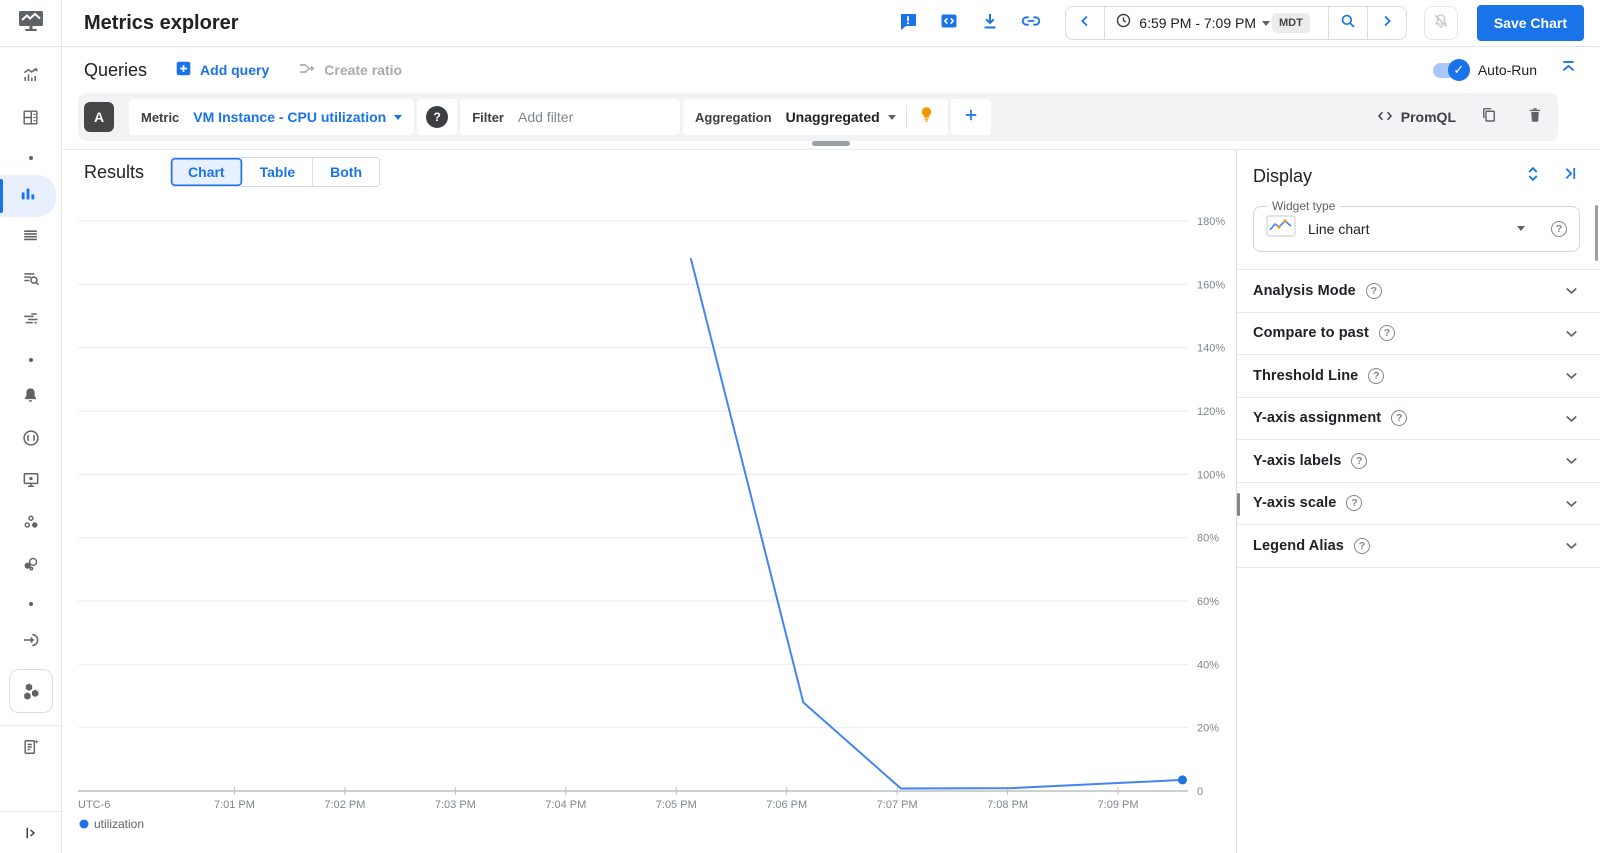  What do you see at coordinates (206, 172) in the screenshot?
I see `tab-chart: Chart` at bounding box center [206, 172].